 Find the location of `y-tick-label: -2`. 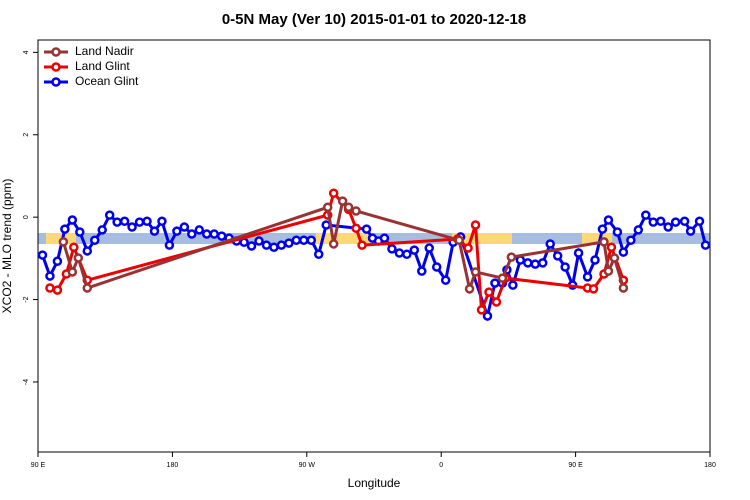

y-tick-label: -2 is located at coordinates (26, 299).